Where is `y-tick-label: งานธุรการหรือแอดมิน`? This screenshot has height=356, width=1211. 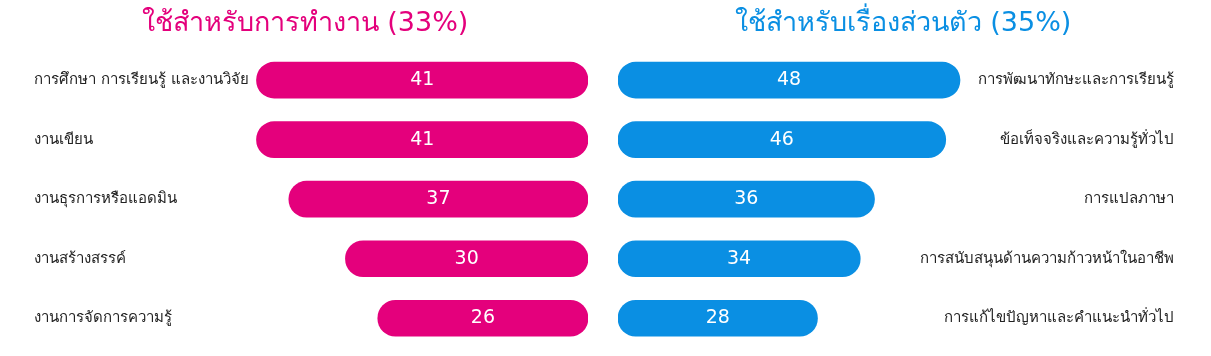 y-tick-label: งานธุรการหรือแอดมิน is located at coordinates (105, 199).